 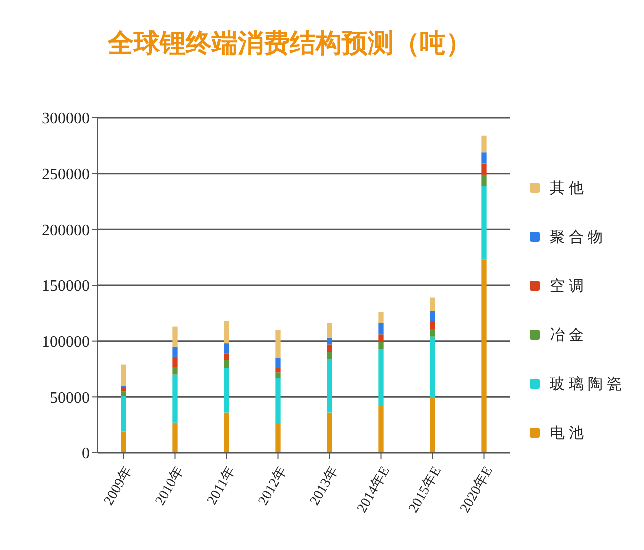 What do you see at coordinates (70, 398) in the screenshot?
I see `y-tick-label: 50000` at bounding box center [70, 398].